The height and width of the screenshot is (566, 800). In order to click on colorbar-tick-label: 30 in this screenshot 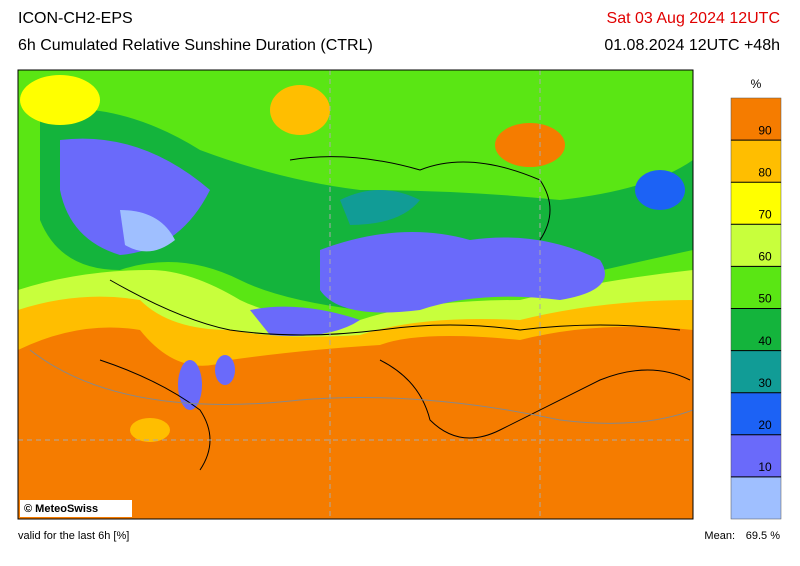, I will do `click(765, 383)`.